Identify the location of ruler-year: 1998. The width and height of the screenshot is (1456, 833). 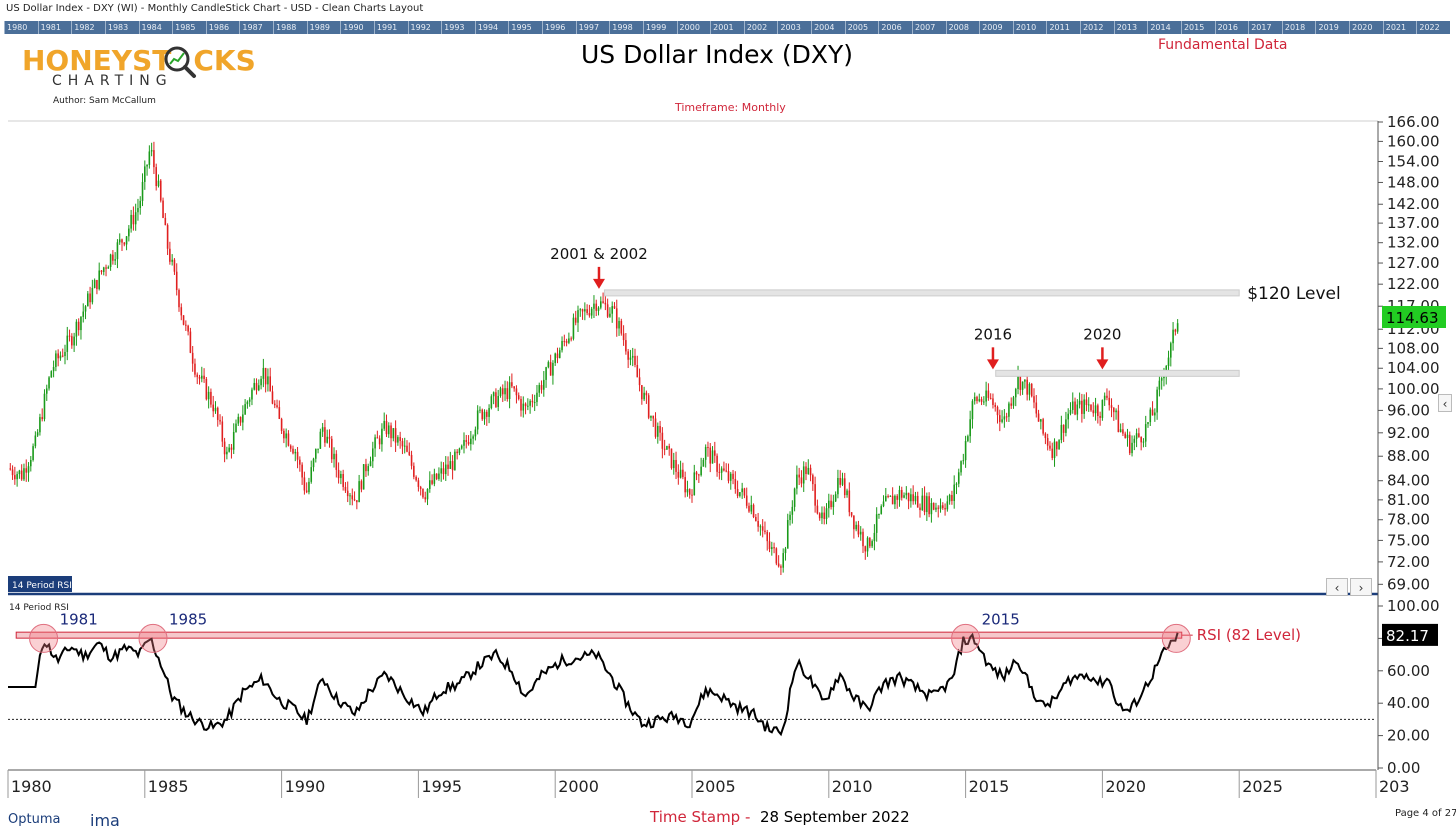
(626, 27).